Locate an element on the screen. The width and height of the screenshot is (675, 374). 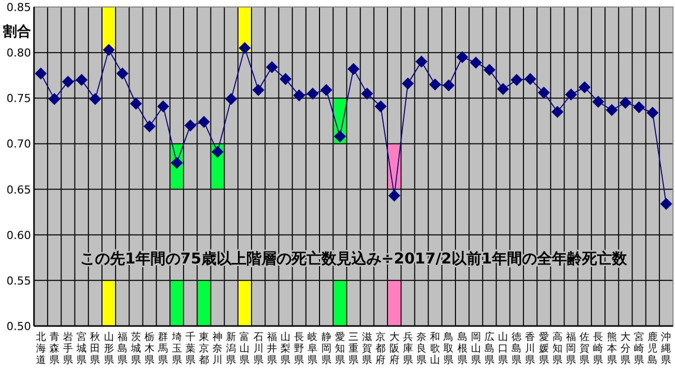
xtick: 大分県 is located at coordinates (625, 349).